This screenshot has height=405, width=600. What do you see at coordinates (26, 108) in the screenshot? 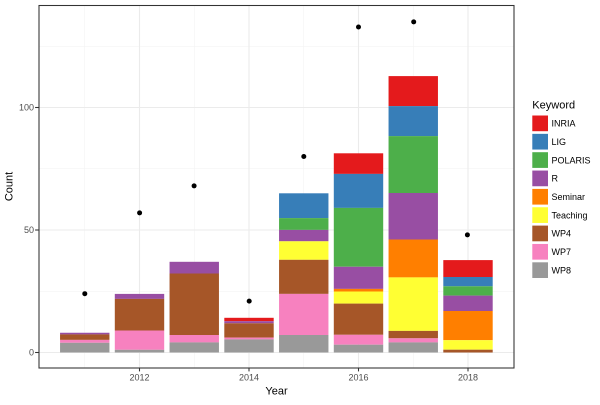
I see `svg-text: 100` at bounding box center [26, 108].